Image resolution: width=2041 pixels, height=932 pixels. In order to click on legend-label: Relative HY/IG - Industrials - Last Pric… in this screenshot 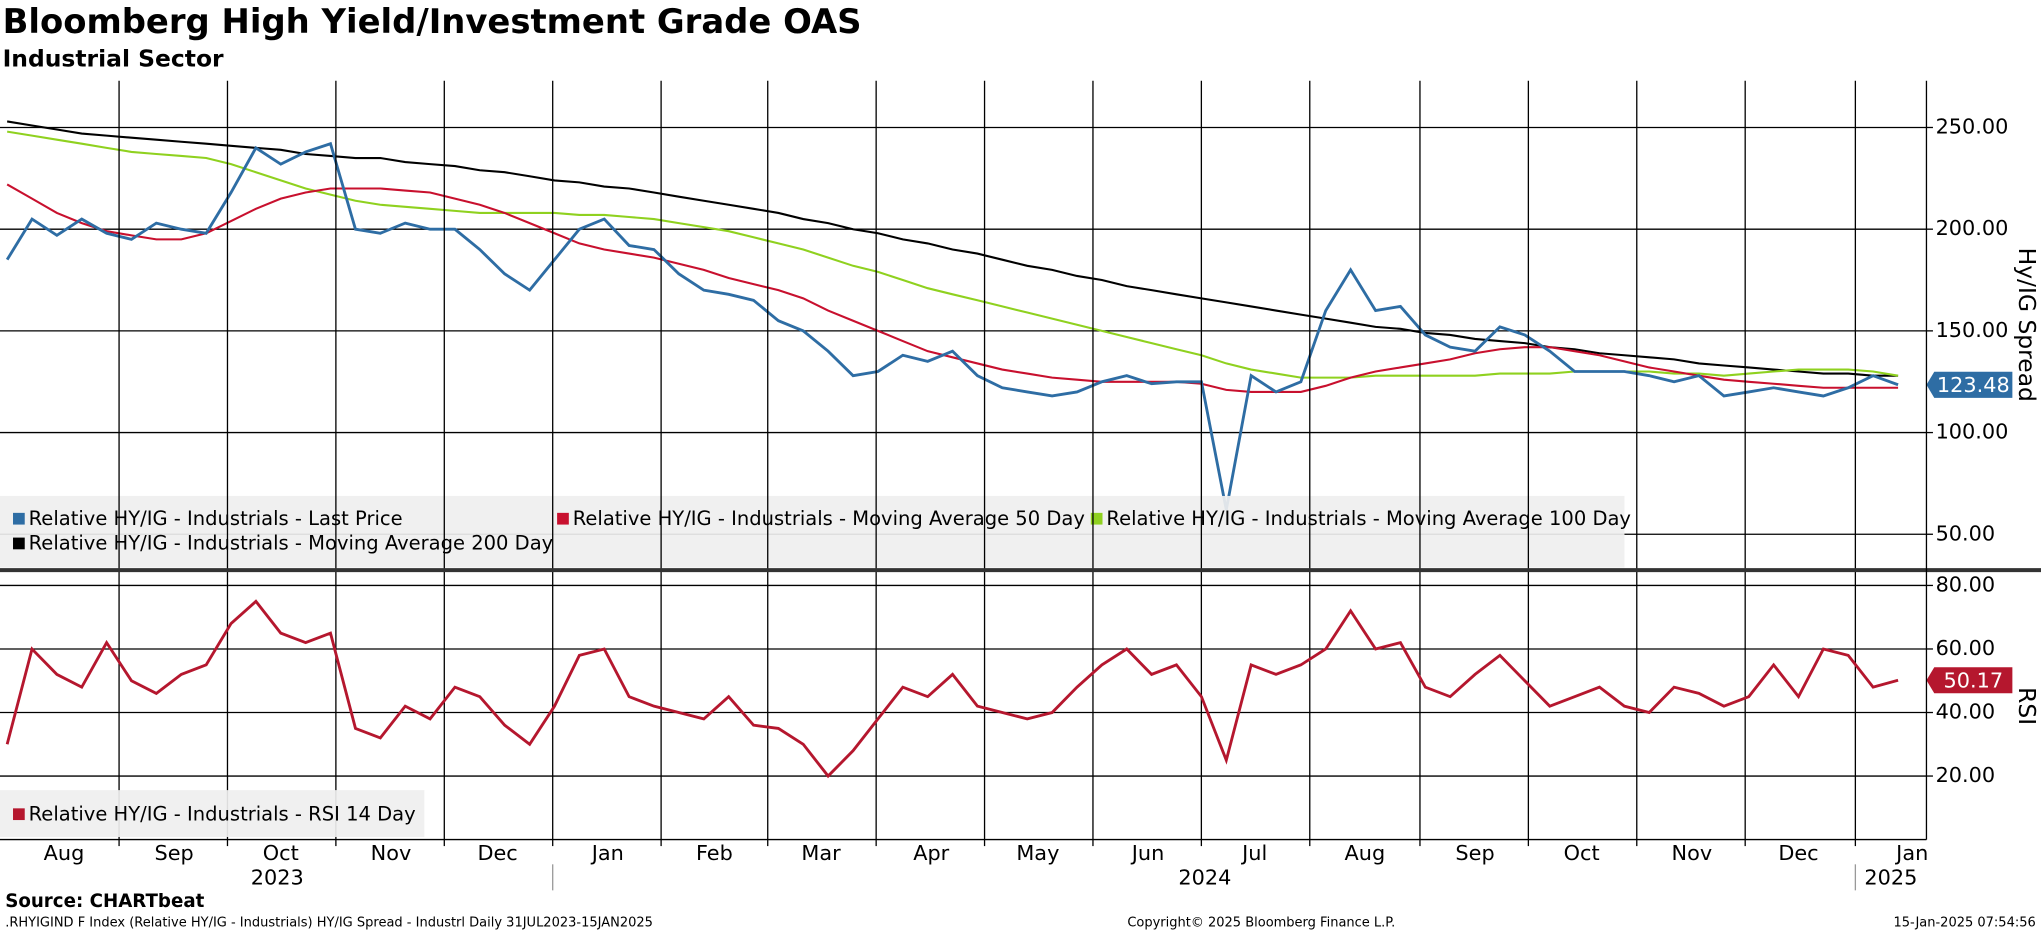, I will do `click(216, 518)`.